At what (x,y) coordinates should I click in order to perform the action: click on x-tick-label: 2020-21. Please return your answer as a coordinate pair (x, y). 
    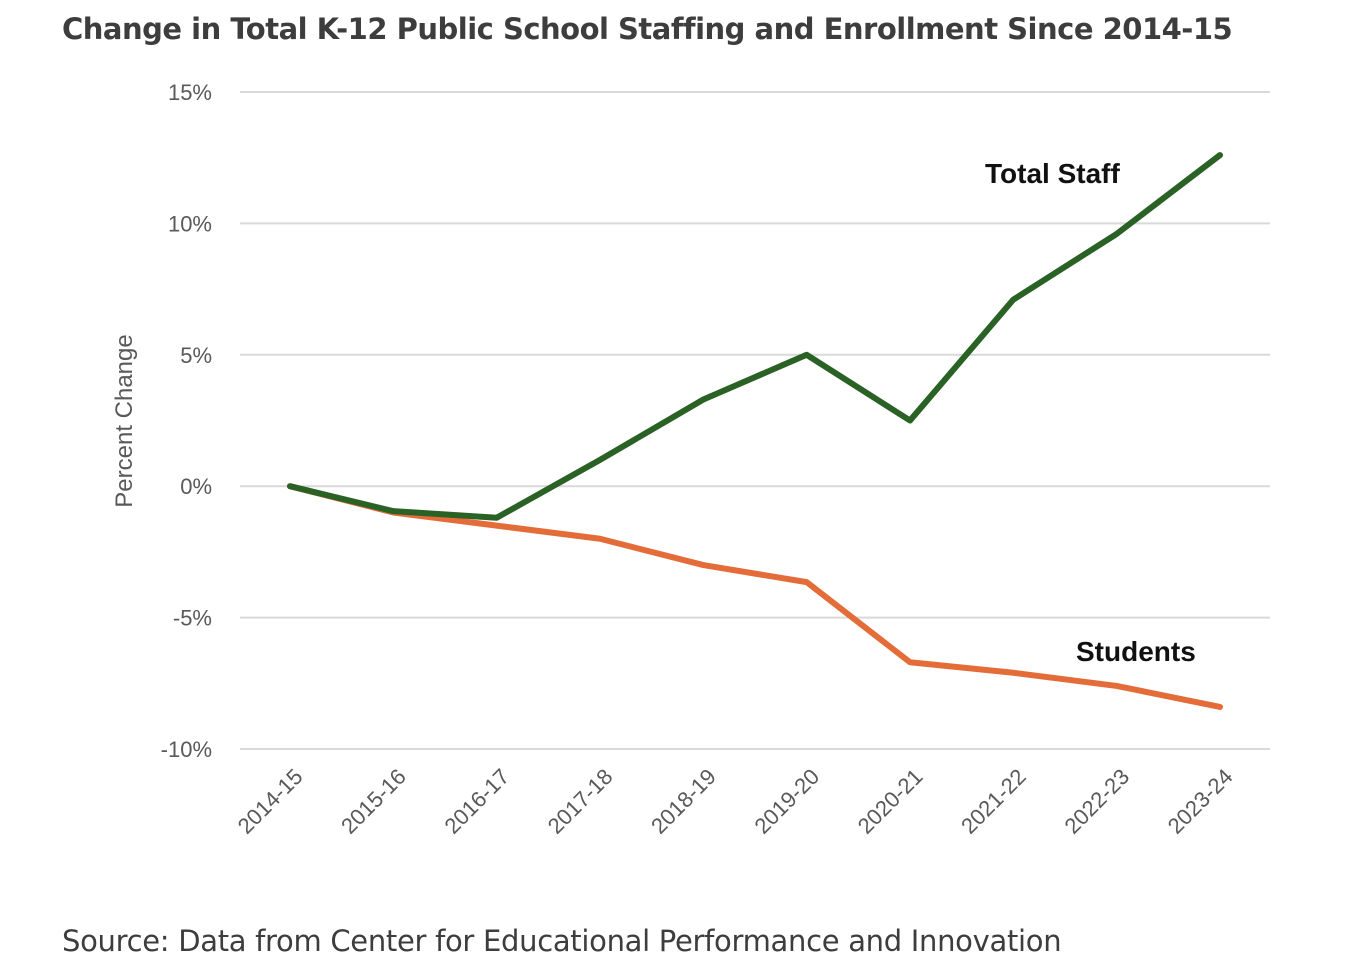
    Looking at the image, I should click on (890, 801).